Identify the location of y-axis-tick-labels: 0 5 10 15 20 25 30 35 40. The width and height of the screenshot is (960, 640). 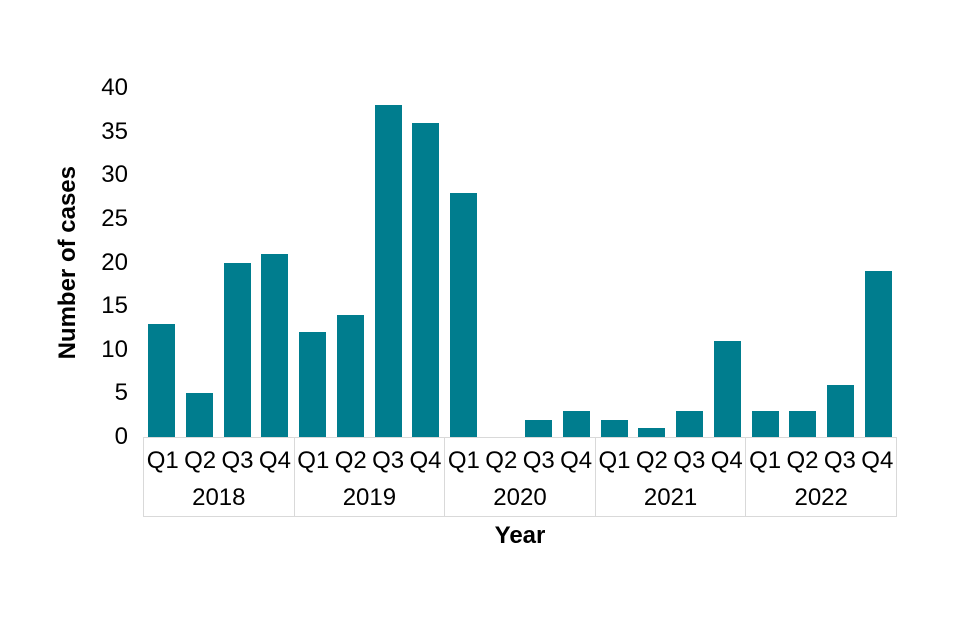
(64, 262).